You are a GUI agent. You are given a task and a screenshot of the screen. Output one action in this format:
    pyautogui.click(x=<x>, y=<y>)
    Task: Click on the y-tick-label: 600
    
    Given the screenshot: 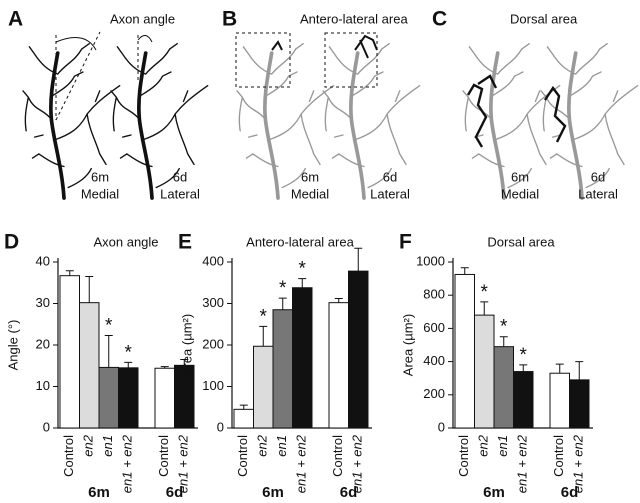 What is the action you would take?
    pyautogui.click(x=434, y=327)
    